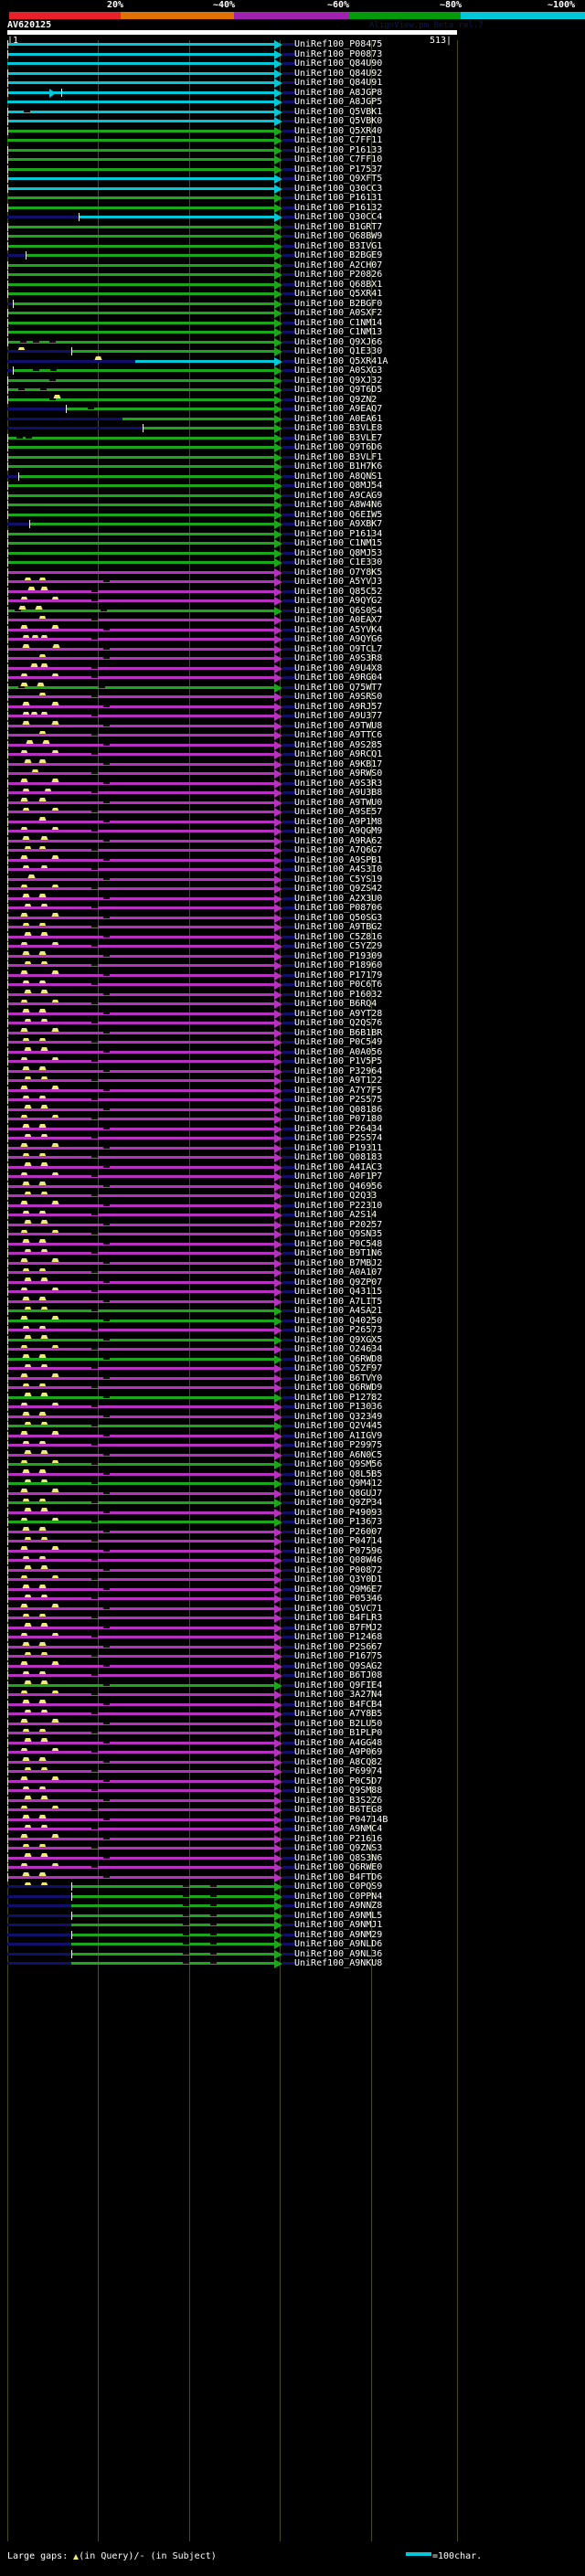 This screenshot has width=585, height=2576. Describe the element at coordinates (293, 409) in the screenshot. I see `hit-row: UniRef100_A9EAQ7` at that location.